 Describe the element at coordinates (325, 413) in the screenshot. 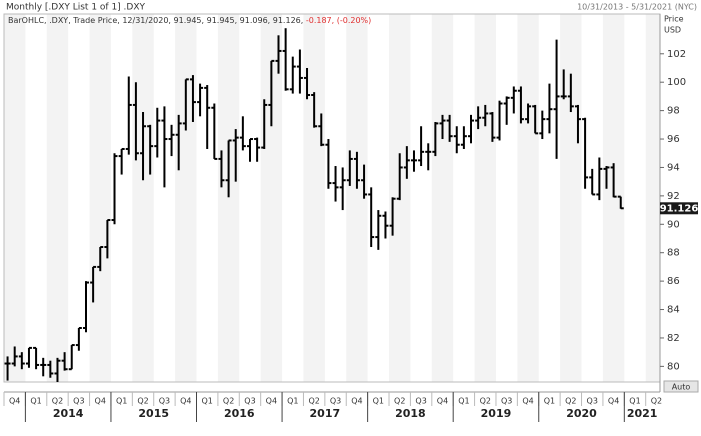

I see `year-label: 2017` at that location.